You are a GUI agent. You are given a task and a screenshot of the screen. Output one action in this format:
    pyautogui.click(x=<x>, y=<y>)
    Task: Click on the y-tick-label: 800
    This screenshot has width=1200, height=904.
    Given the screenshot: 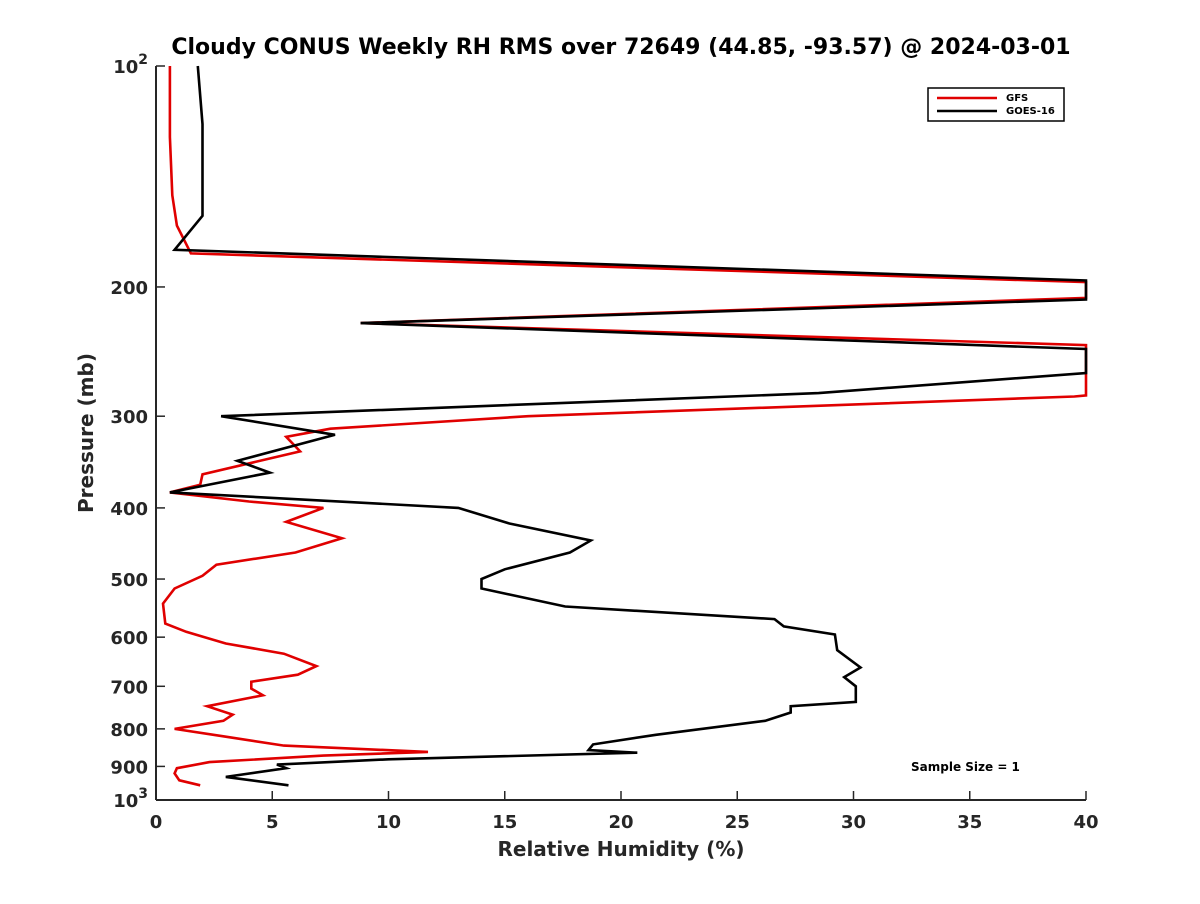 What is the action you would take?
    pyautogui.click(x=129, y=730)
    